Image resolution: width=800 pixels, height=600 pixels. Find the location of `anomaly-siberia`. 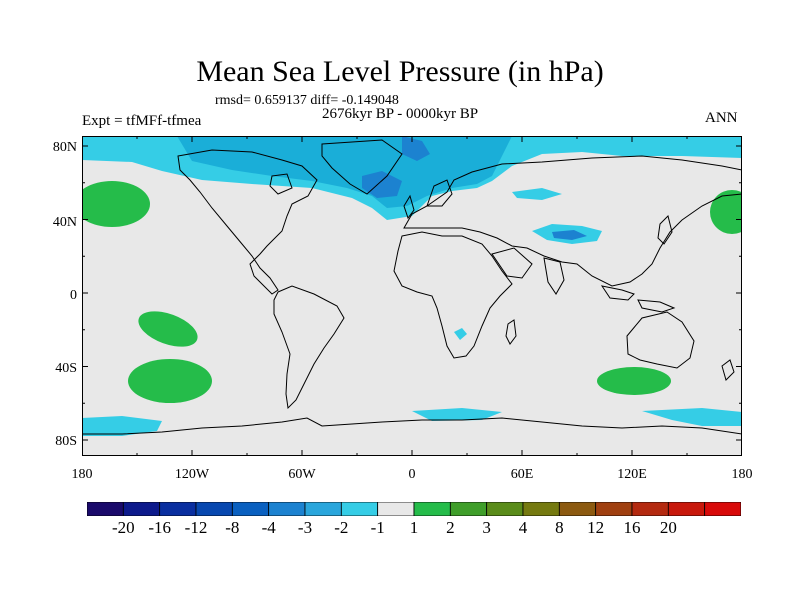

anomaly-siberia is located at coordinates (537, 194).